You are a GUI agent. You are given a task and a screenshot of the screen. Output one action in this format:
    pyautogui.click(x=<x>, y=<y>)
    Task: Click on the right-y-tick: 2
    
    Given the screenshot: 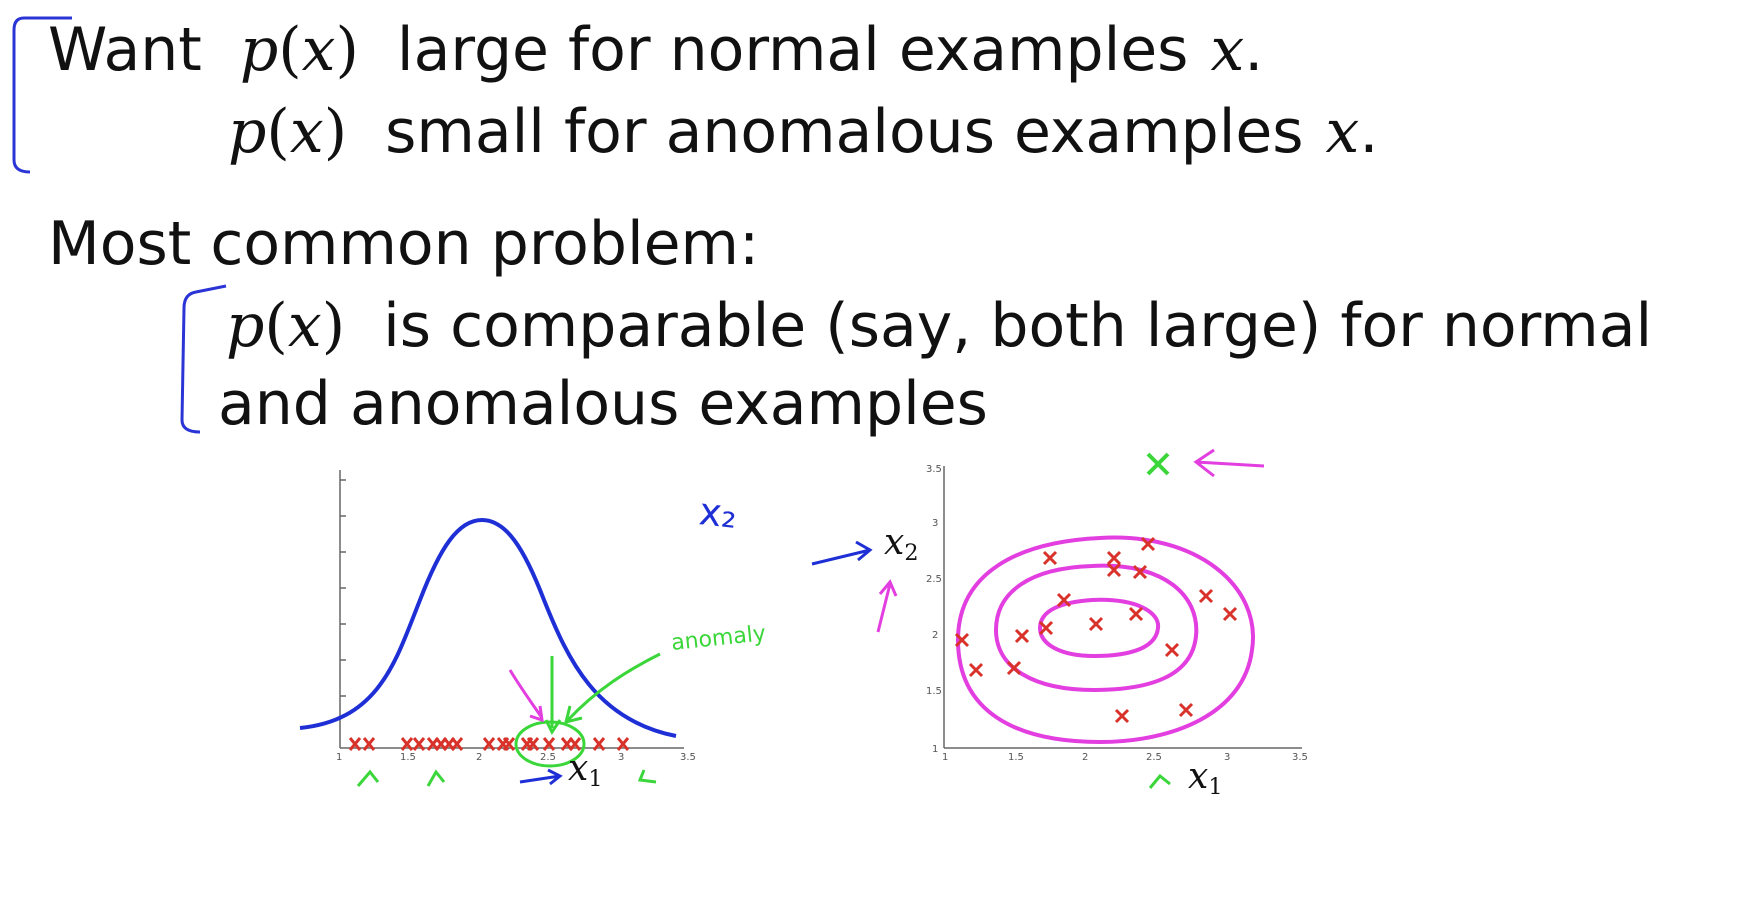 What is the action you would take?
    pyautogui.click(x=935, y=635)
    